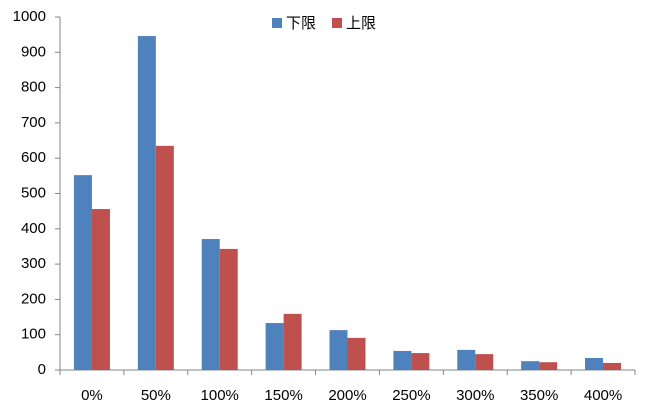 The height and width of the screenshot is (411, 645). What do you see at coordinates (283, 395) in the screenshot?
I see `x-tick-label: 150%` at bounding box center [283, 395].